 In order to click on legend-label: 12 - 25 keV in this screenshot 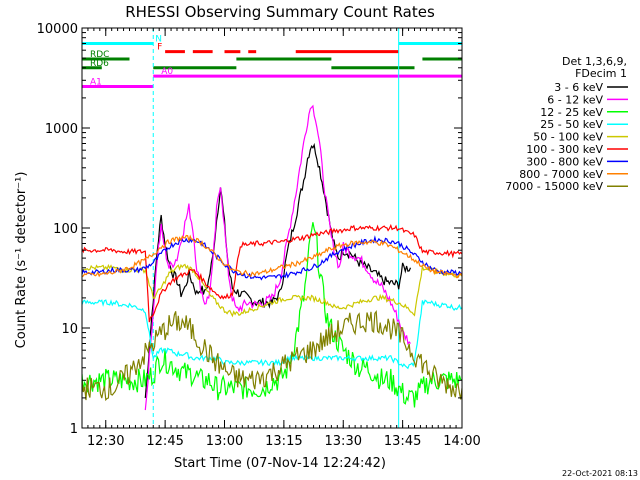, I will do `click(571, 112)`.